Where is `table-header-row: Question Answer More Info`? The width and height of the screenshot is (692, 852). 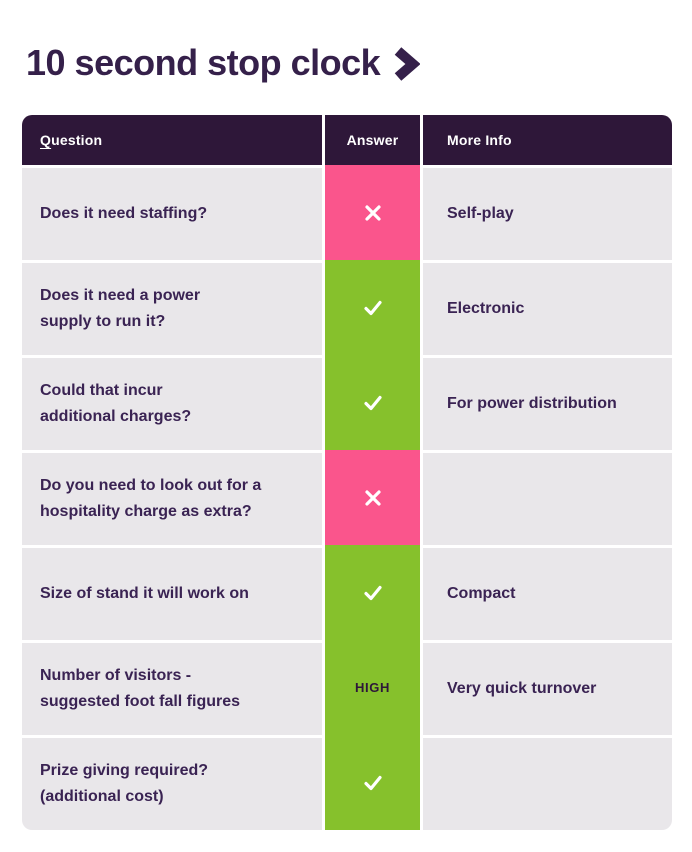
table-header-row: Question Answer More Info is located at coordinates (347, 140).